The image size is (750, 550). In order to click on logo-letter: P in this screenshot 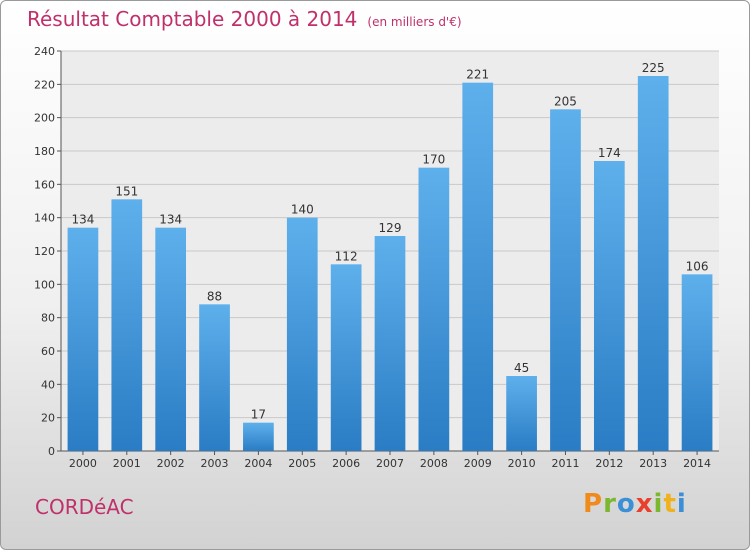, I will do `click(593, 504)`.